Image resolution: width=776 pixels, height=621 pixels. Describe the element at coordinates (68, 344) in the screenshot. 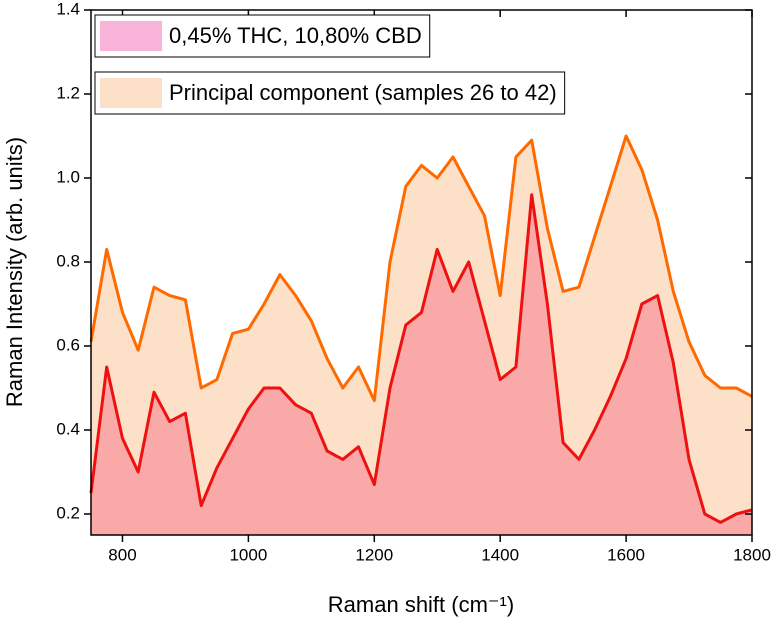

I see `y-tick-label: 0.6` at that location.